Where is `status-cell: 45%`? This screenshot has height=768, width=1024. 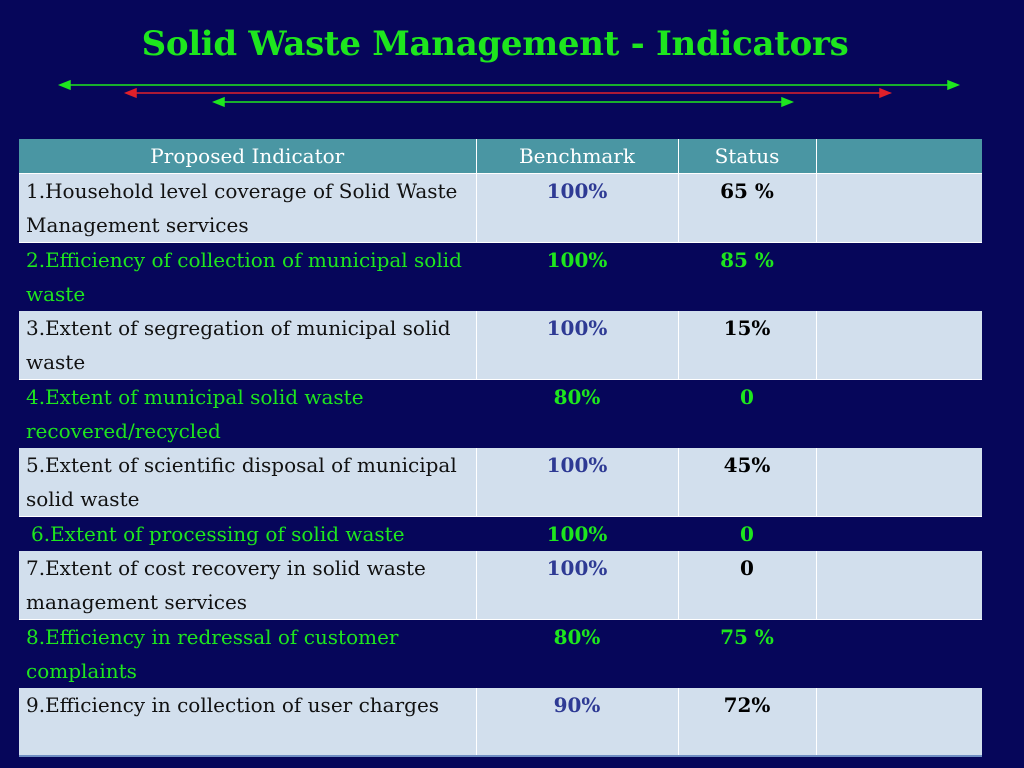 status-cell: 45% is located at coordinates (747, 482).